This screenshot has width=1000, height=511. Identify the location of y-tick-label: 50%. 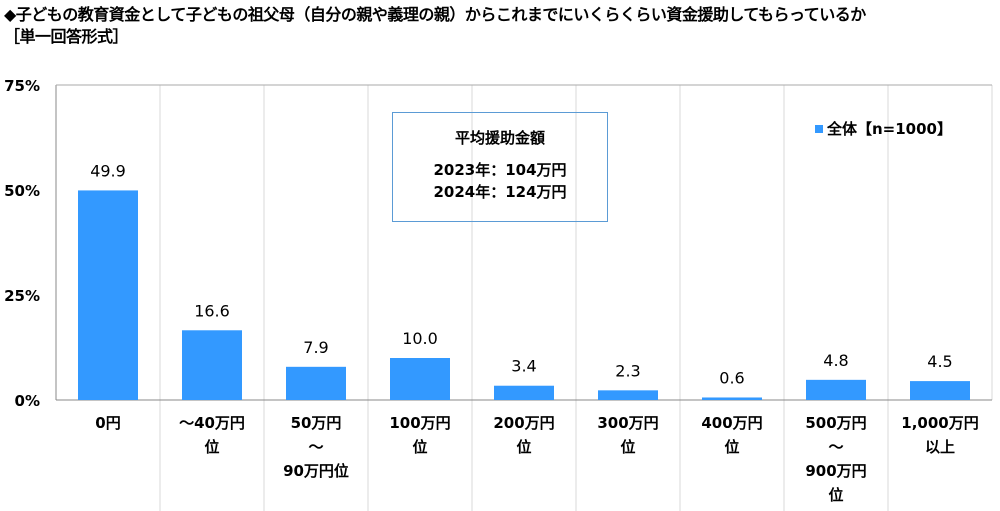
(22, 191).